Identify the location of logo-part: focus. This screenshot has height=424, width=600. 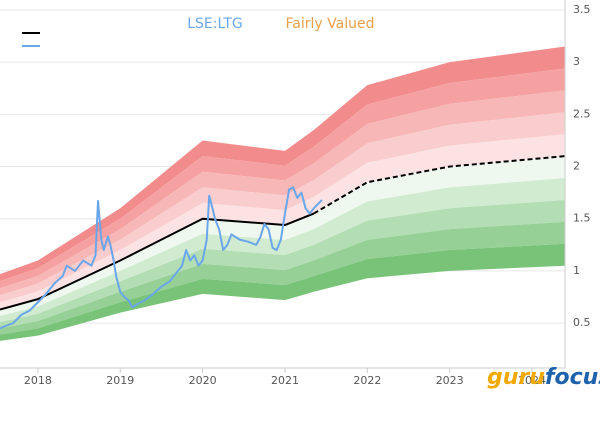
(572, 377).